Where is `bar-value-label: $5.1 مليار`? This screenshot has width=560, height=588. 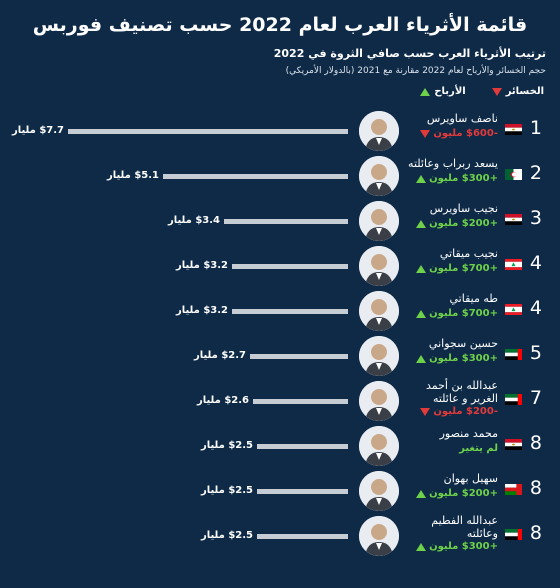 bar-value-label: $5.1 مليار is located at coordinates (132, 175).